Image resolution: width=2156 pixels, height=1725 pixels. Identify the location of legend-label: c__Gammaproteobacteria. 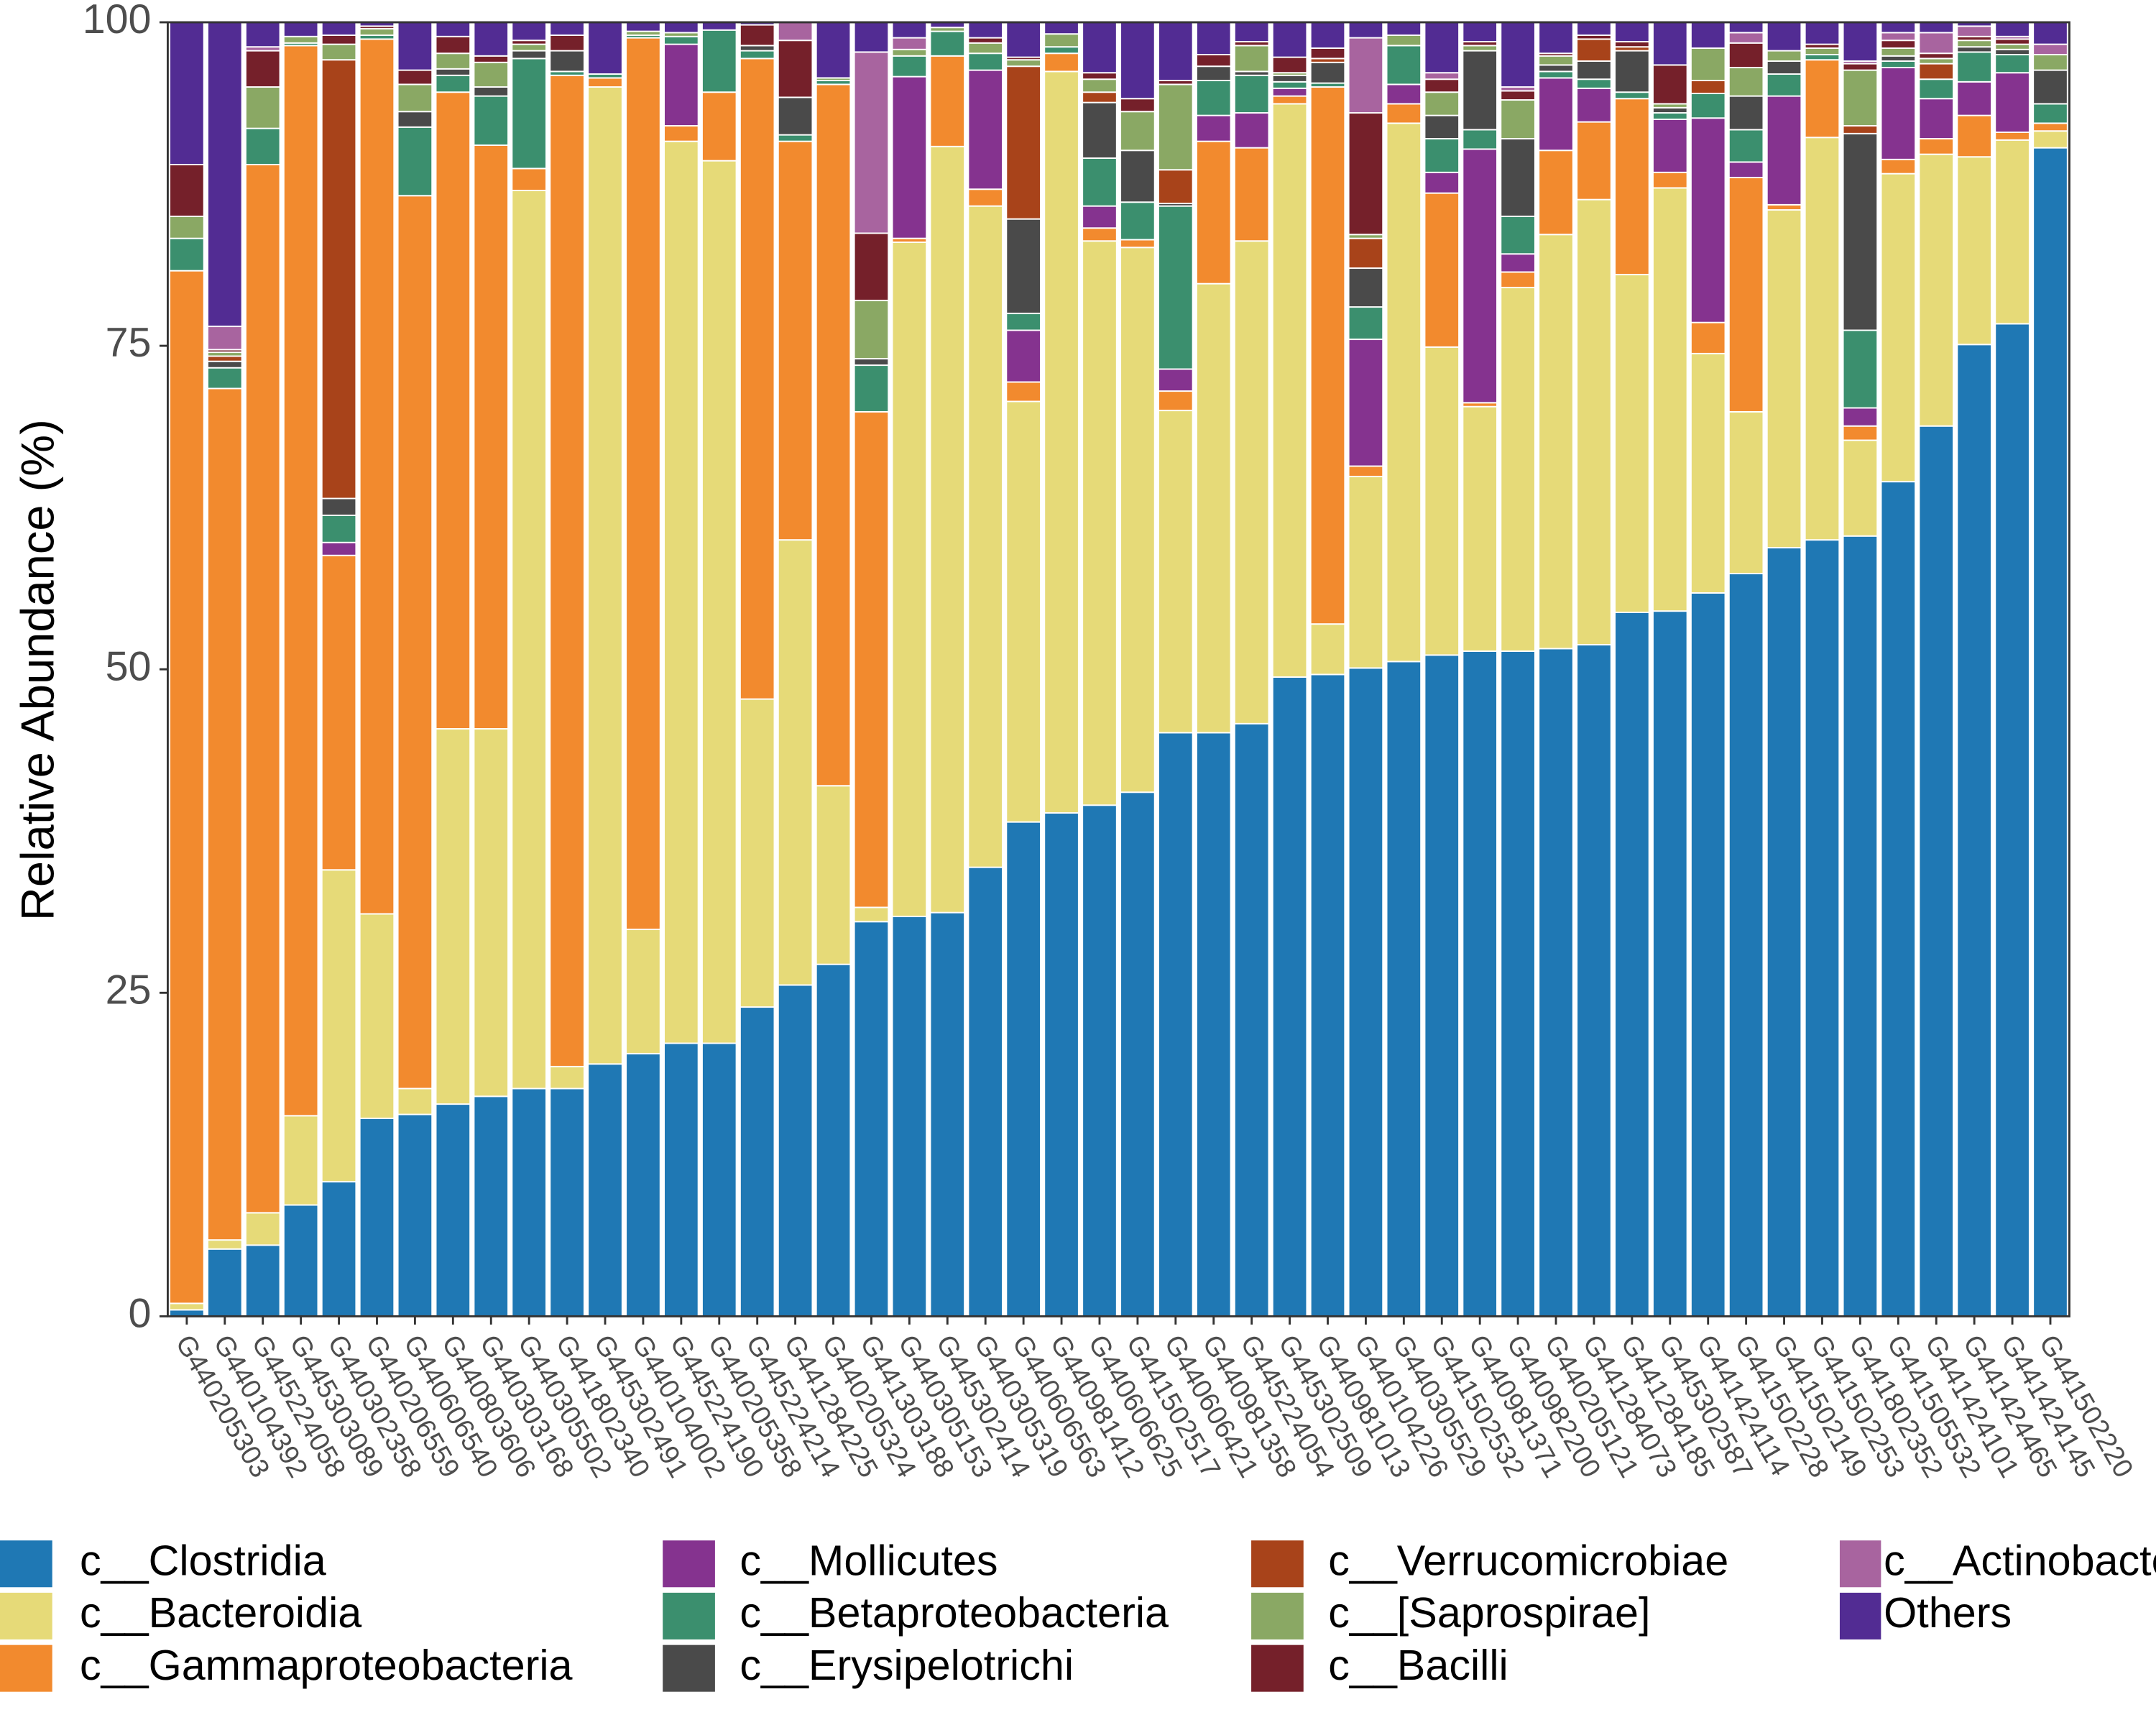
(326, 1665).